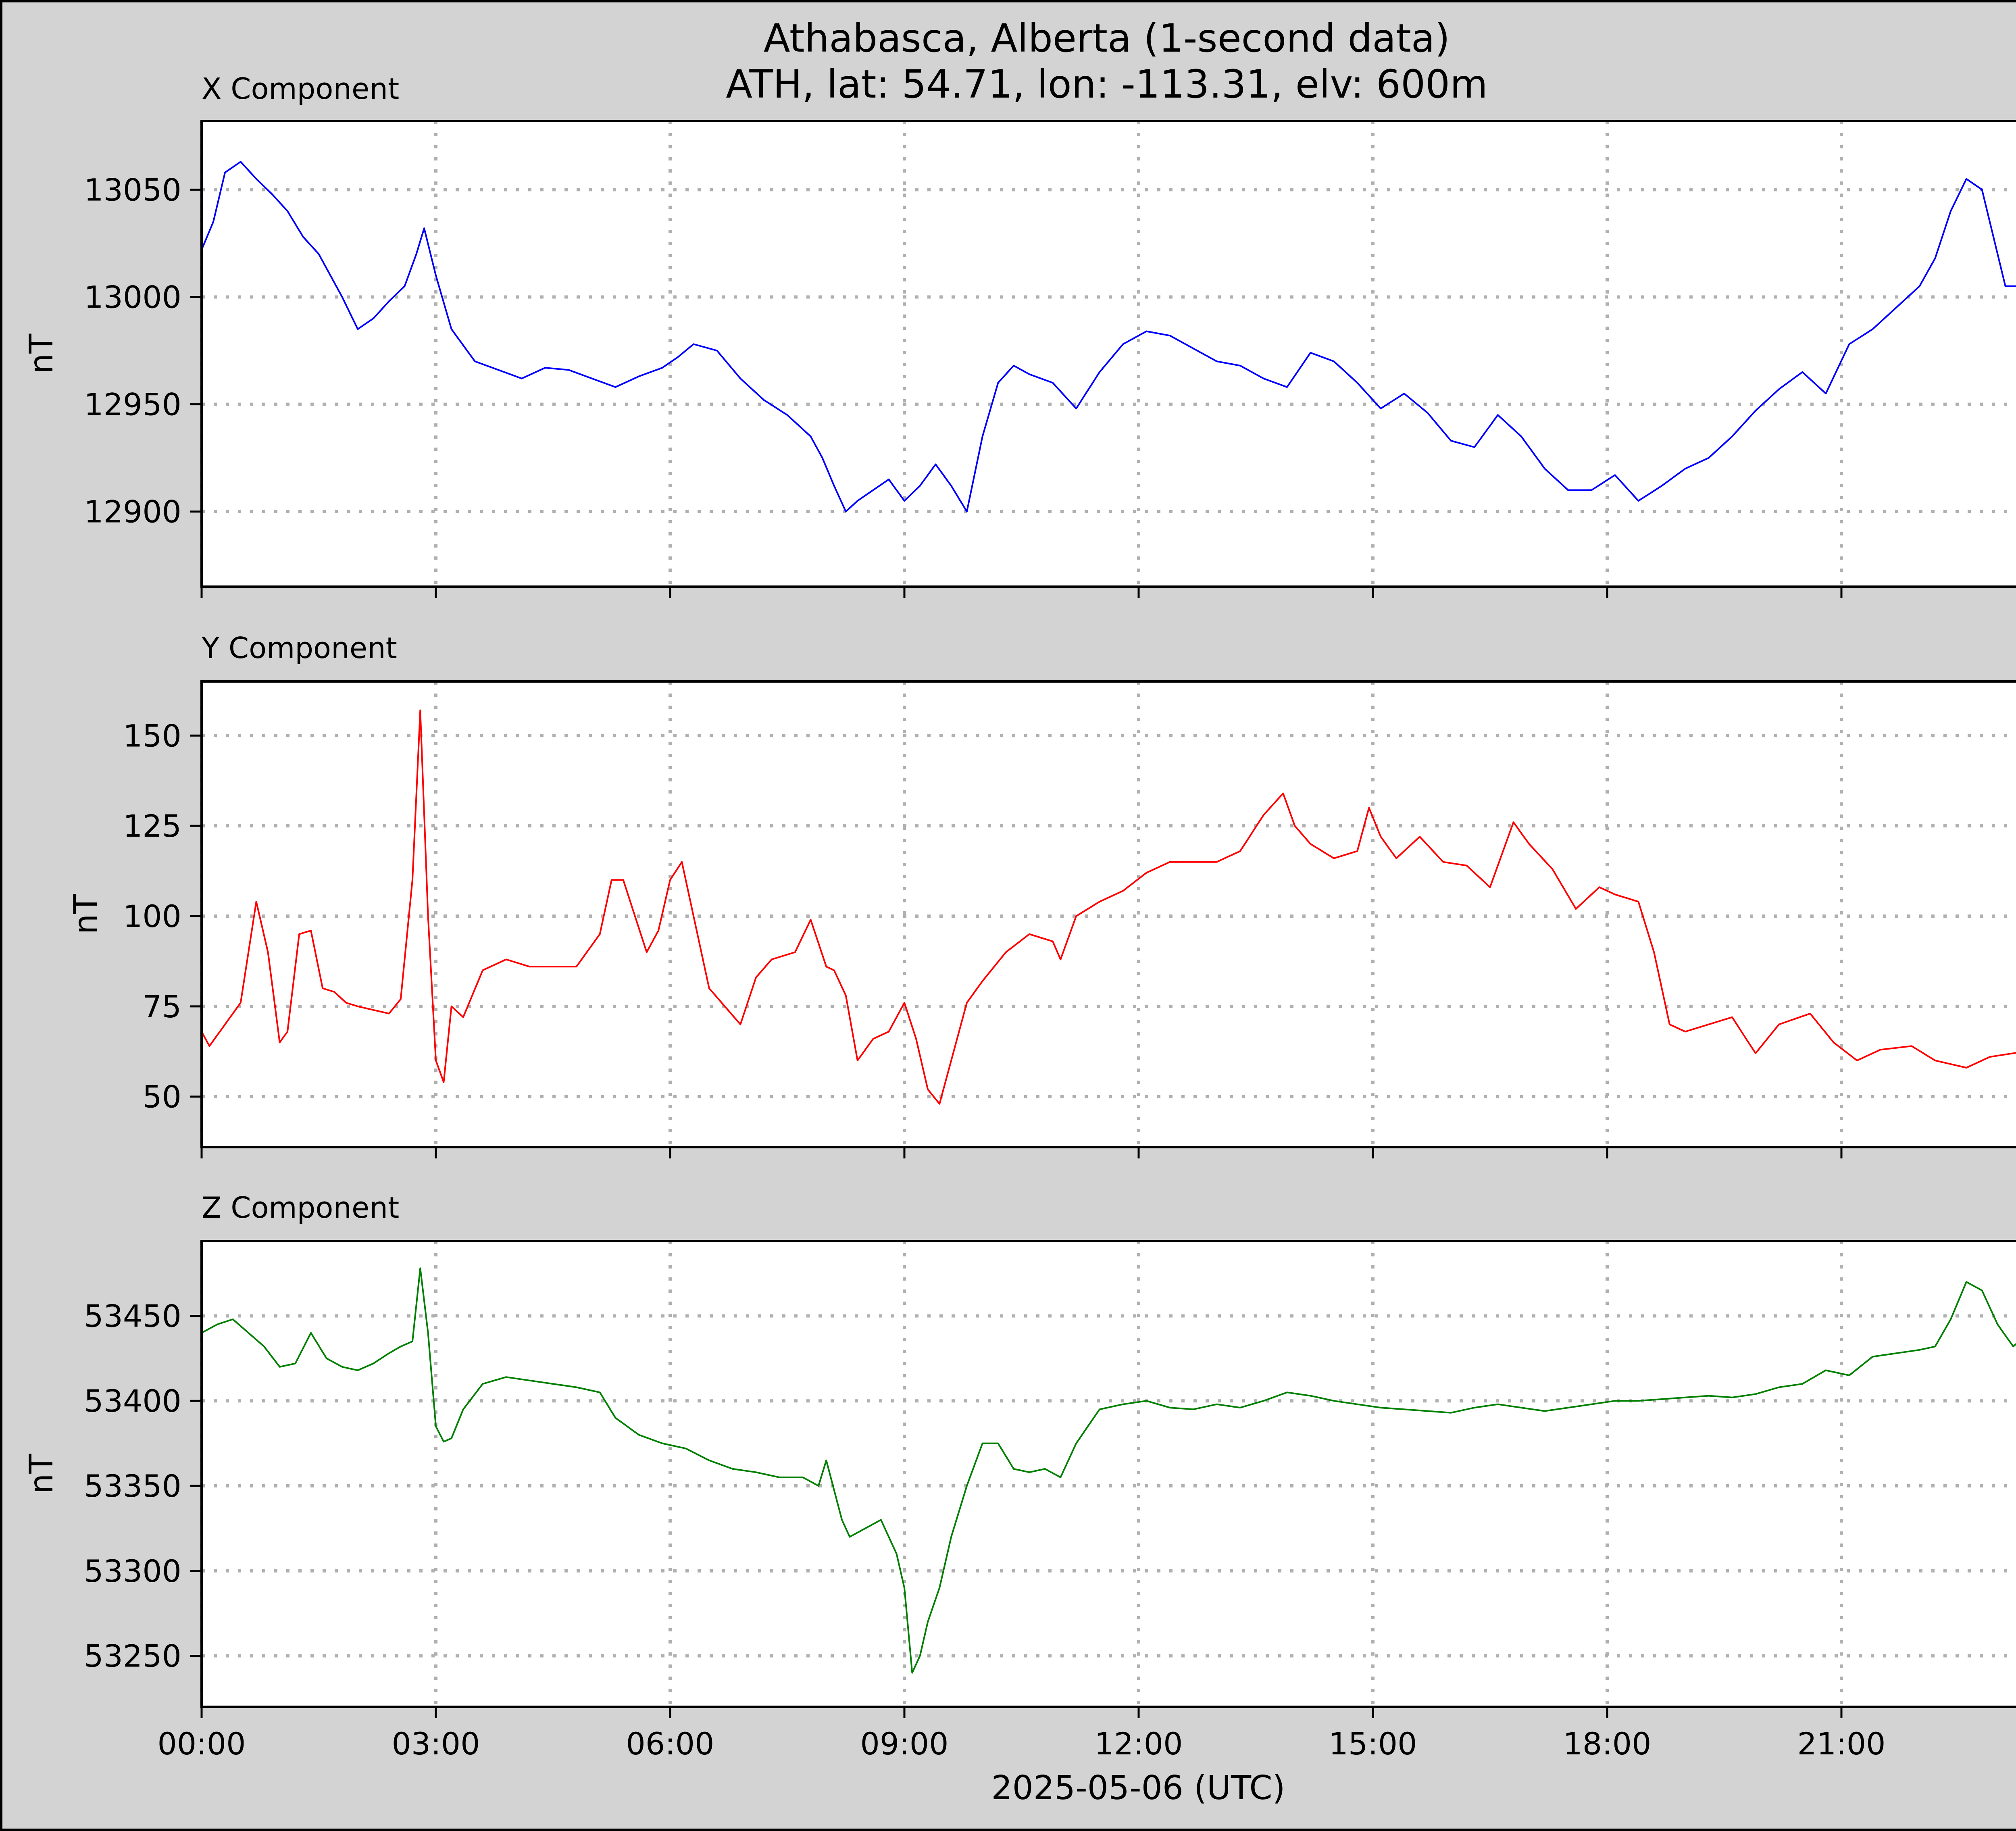  What do you see at coordinates (1138, 1788) in the screenshot?
I see `x-axis-label: 2025-05-06 (UTC)` at bounding box center [1138, 1788].